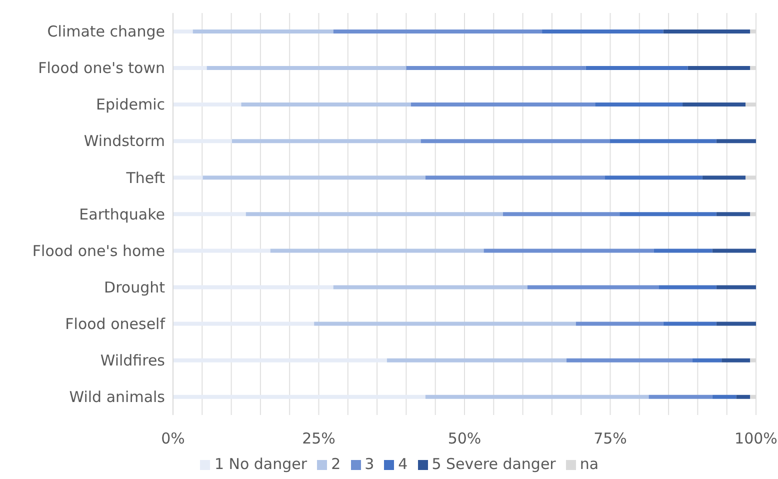 The image size is (778, 479). What do you see at coordinates (130, 105) in the screenshot?
I see `y-tick-label: Epidemic` at bounding box center [130, 105].